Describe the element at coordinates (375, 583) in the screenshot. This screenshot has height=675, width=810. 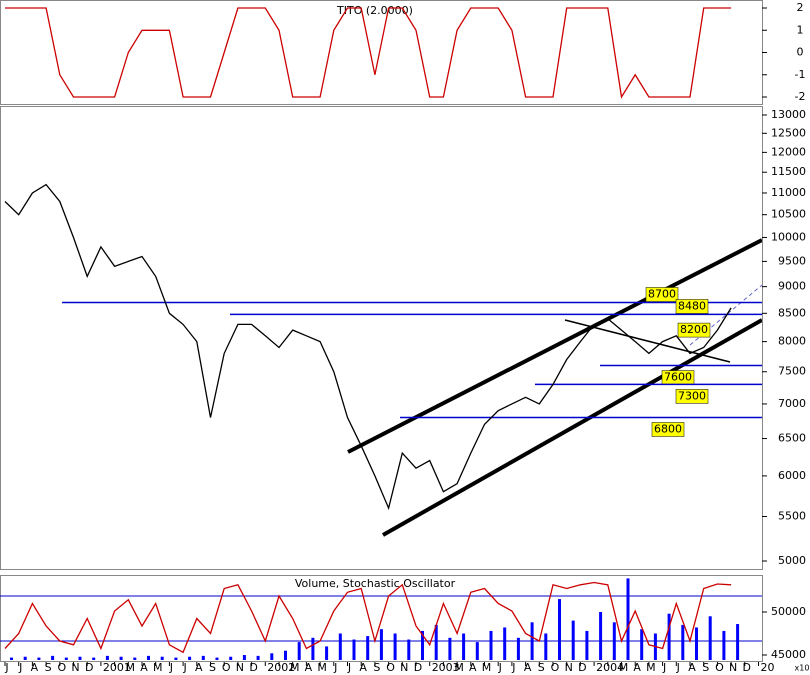
I see `bottom-title: Volume, Stochastic Oscillator` at that location.